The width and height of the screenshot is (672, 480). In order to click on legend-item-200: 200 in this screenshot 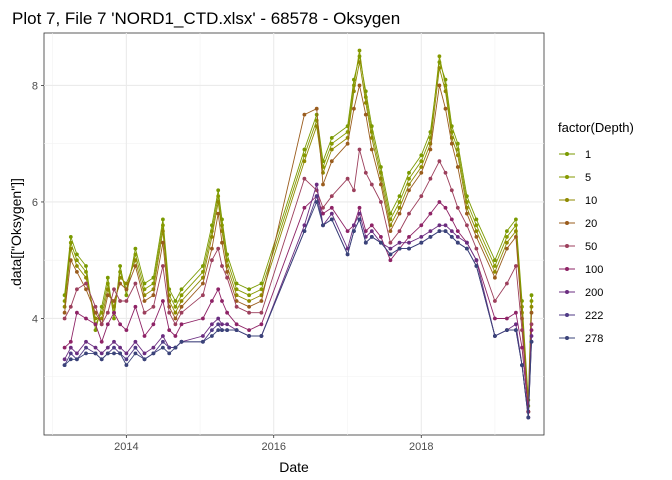, I will do `click(581, 293)`.